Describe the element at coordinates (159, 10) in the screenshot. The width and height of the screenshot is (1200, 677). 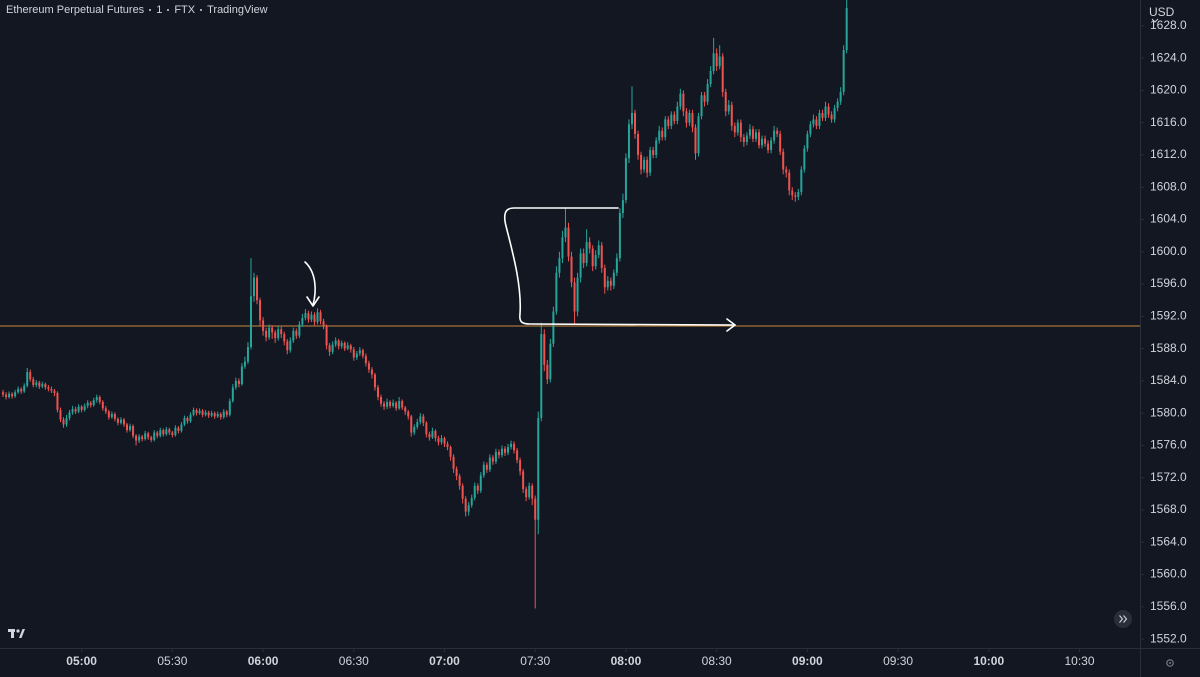
I see `interval: 1` at that location.